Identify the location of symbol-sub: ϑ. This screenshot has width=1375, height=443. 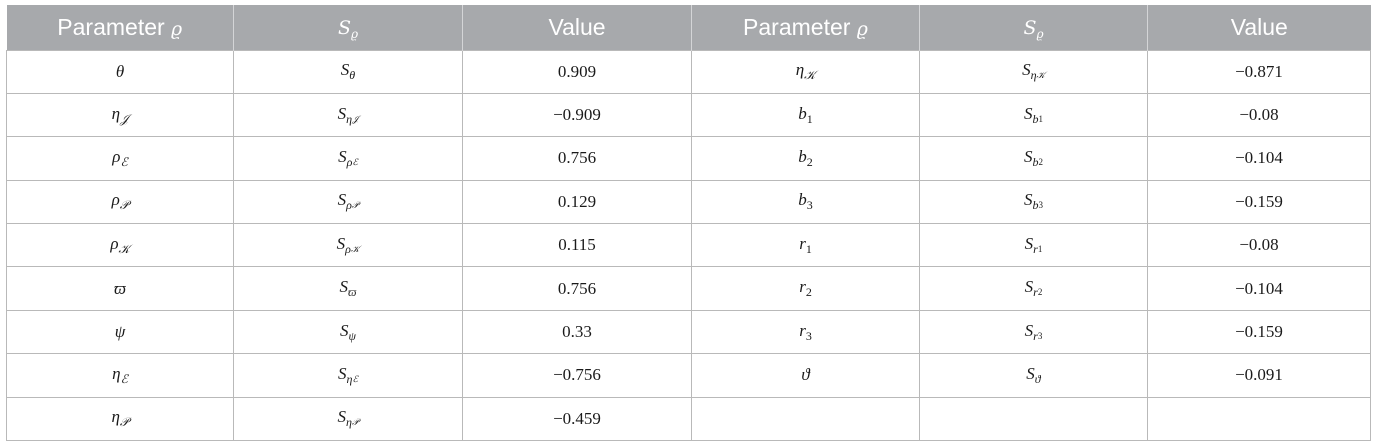
(1037, 378).